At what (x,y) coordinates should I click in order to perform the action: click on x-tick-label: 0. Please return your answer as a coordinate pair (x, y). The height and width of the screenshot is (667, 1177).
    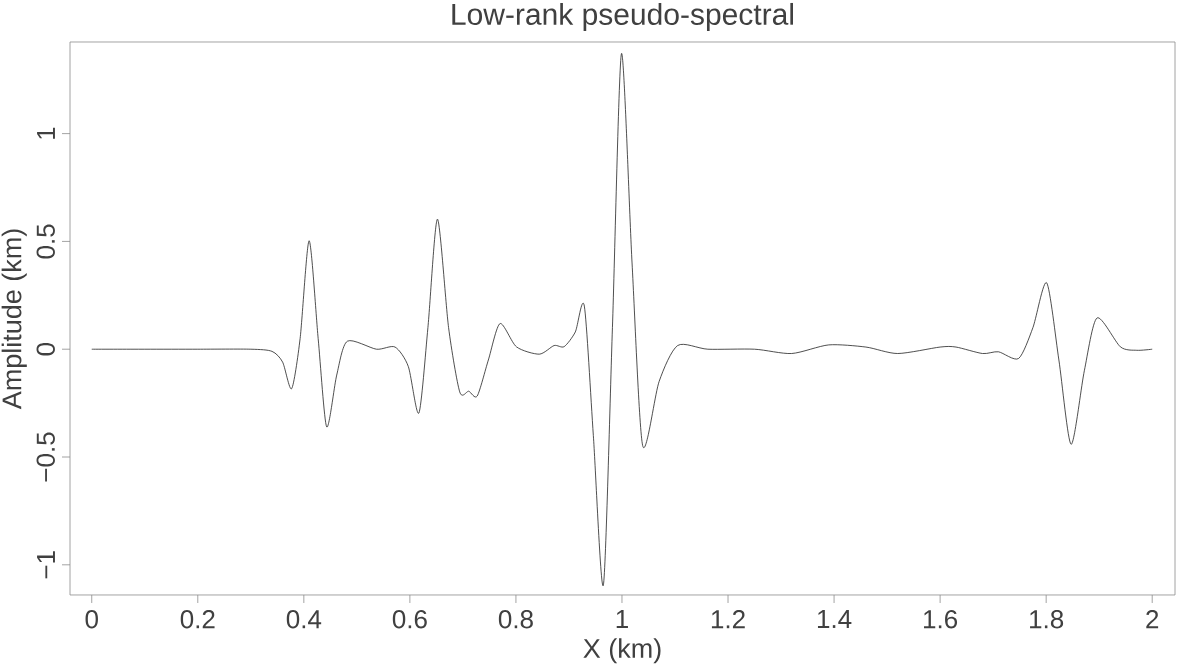
    Looking at the image, I should click on (91, 619).